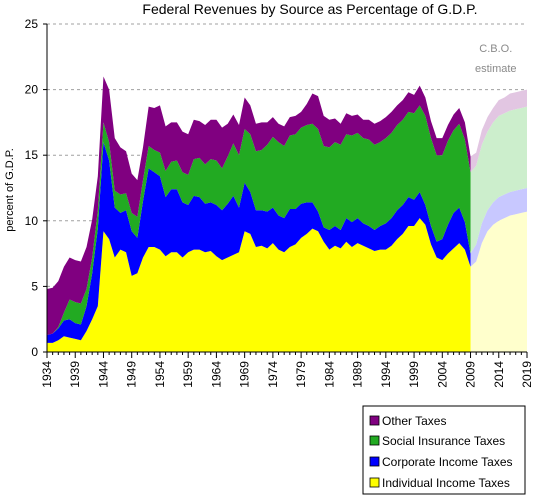  I want to click on legend-box, so click(444, 450).